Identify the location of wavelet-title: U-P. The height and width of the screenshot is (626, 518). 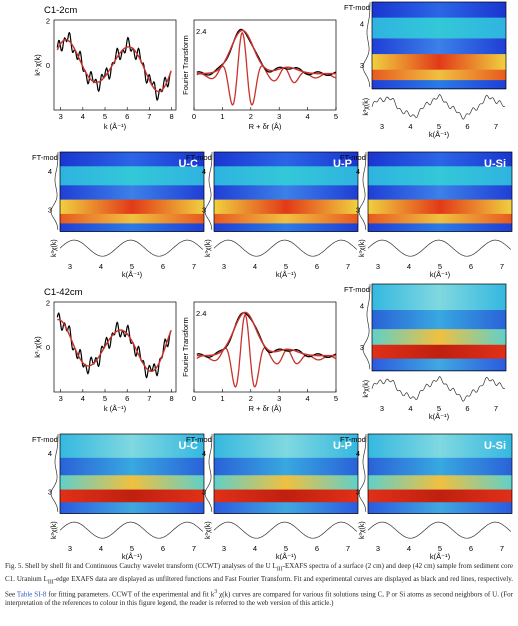
(342, 446).